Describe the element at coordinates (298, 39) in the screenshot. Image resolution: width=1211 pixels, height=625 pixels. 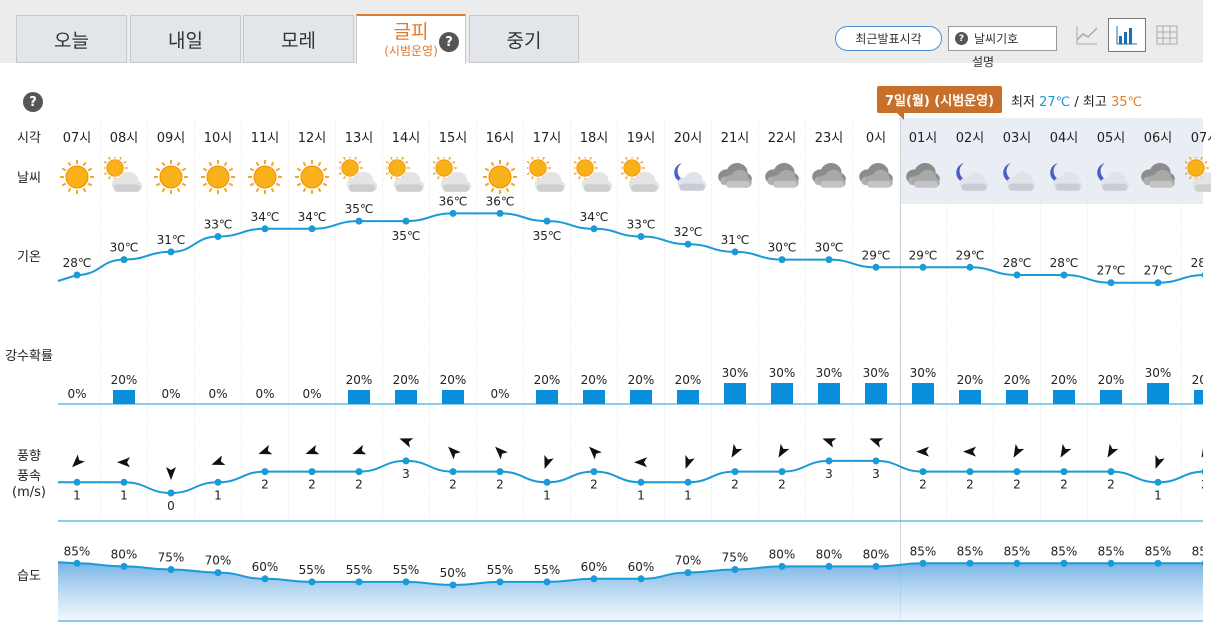
I see `tab-day-after: 모레` at that location.